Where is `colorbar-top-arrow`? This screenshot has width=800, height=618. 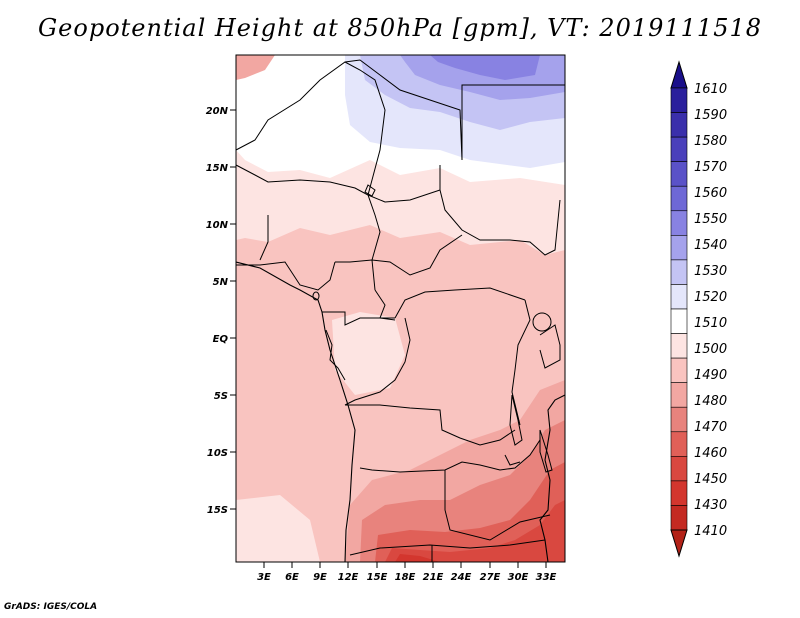
colorbar-top-arrow is located at coordinates (679, 74).